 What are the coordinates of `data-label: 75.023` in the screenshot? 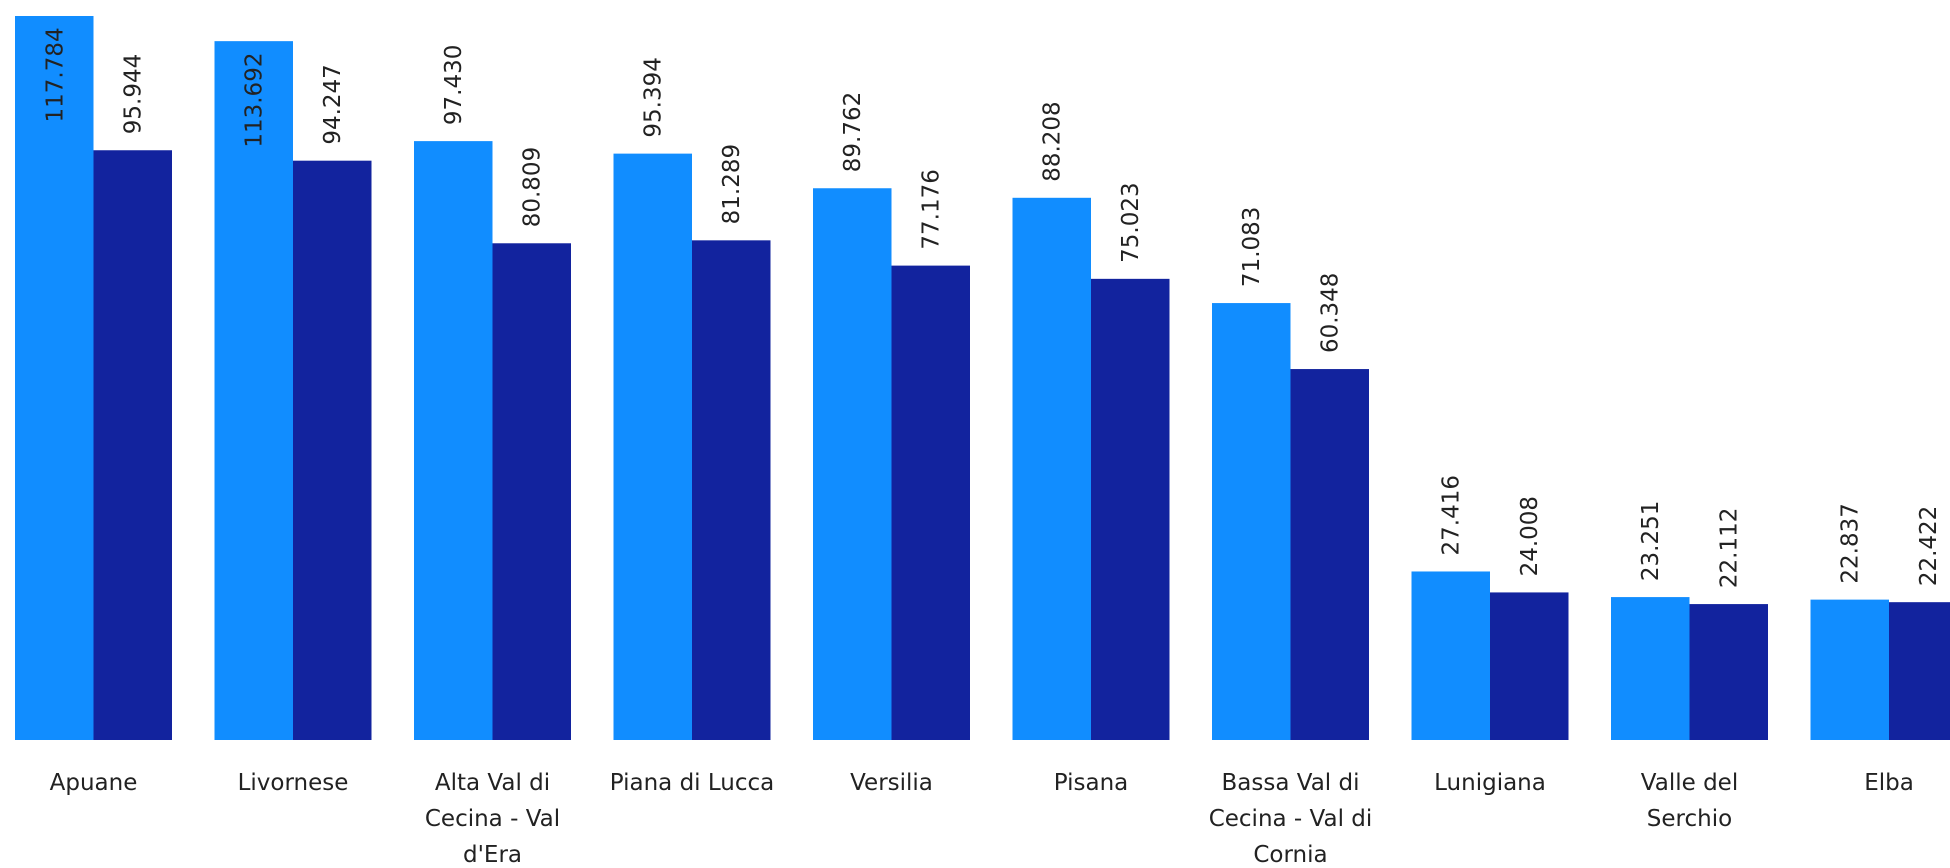 It's located at (1131, 222).